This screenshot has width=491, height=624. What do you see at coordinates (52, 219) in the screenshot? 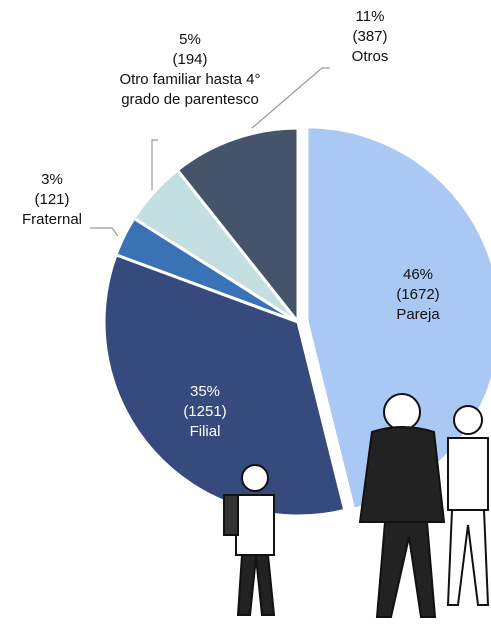
I see `category-label: Fraternal` at bounding box center [52, 219].